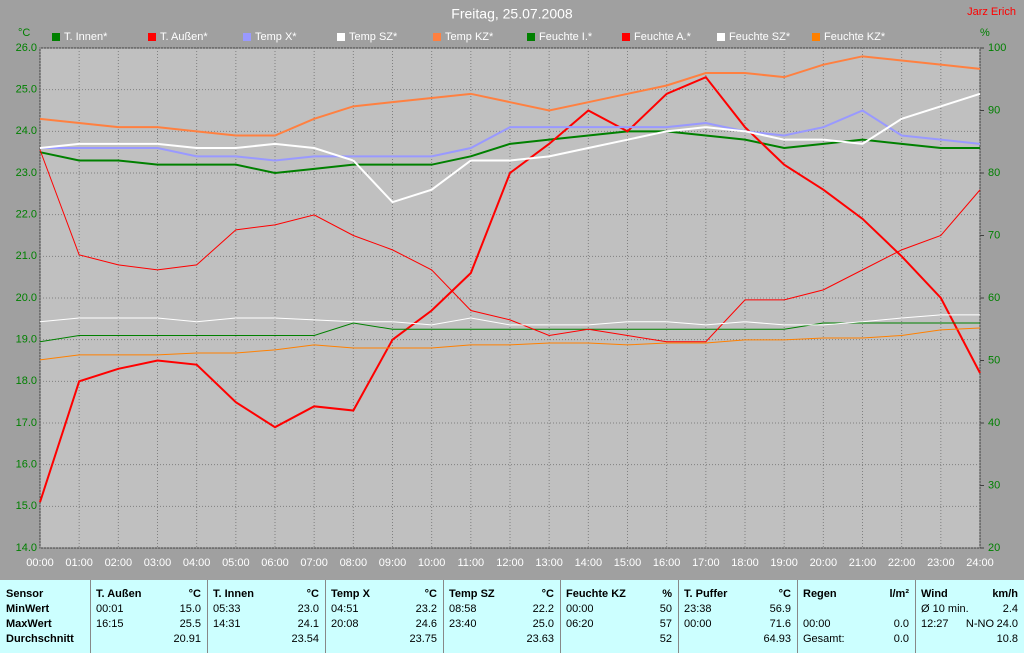  What do you see at coordinates (628, 563) in the screenshot?
I see `x-tick-label: 15:00` at bounding box center [628, 563].